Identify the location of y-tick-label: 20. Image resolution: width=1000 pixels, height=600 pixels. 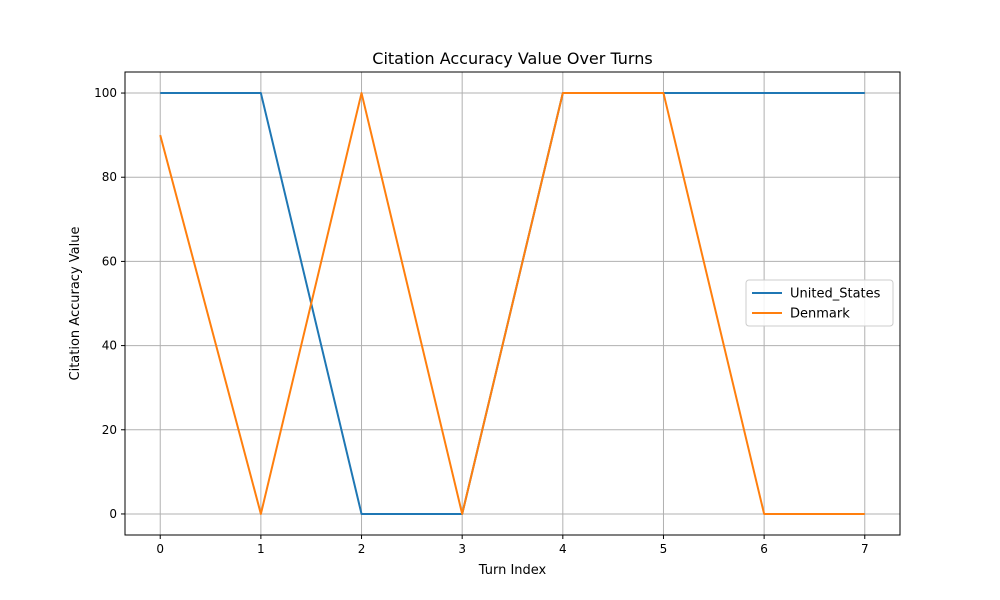
(109, 430).